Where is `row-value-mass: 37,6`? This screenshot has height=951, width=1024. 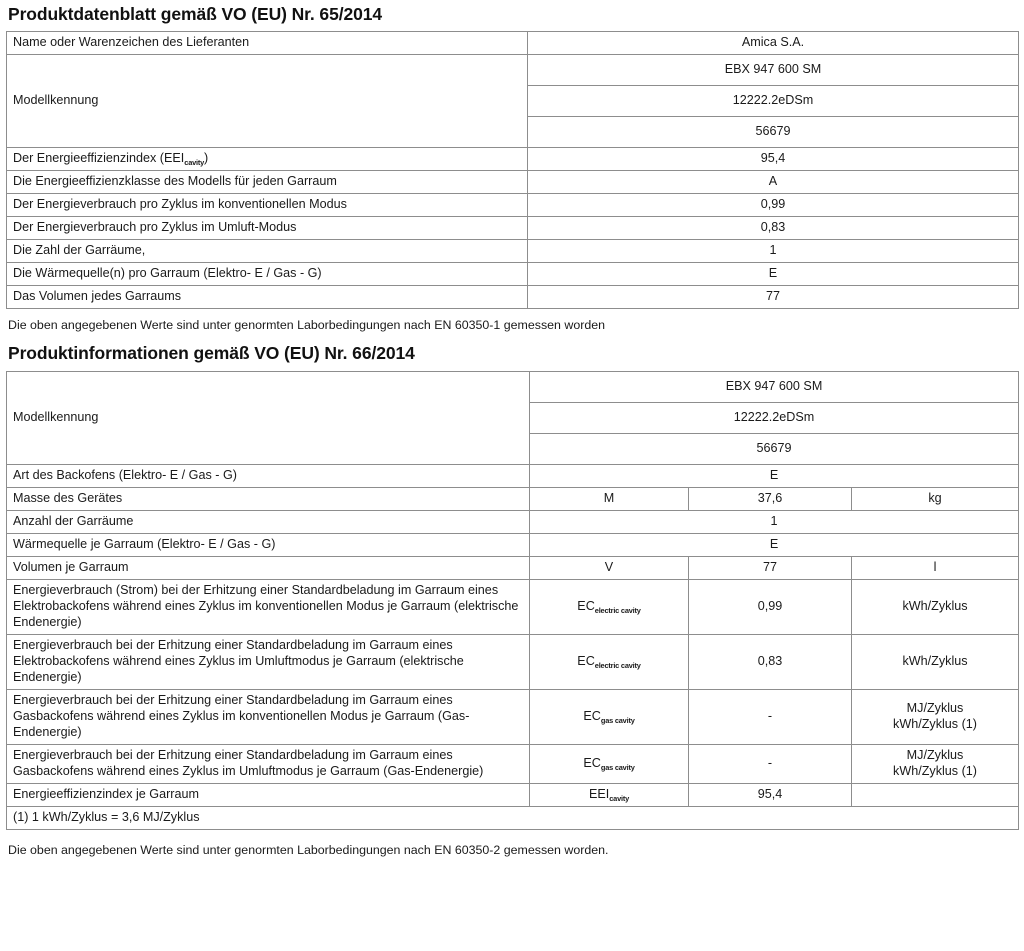 row-value-mass: 37,6 is located at coordinates (770, 498).